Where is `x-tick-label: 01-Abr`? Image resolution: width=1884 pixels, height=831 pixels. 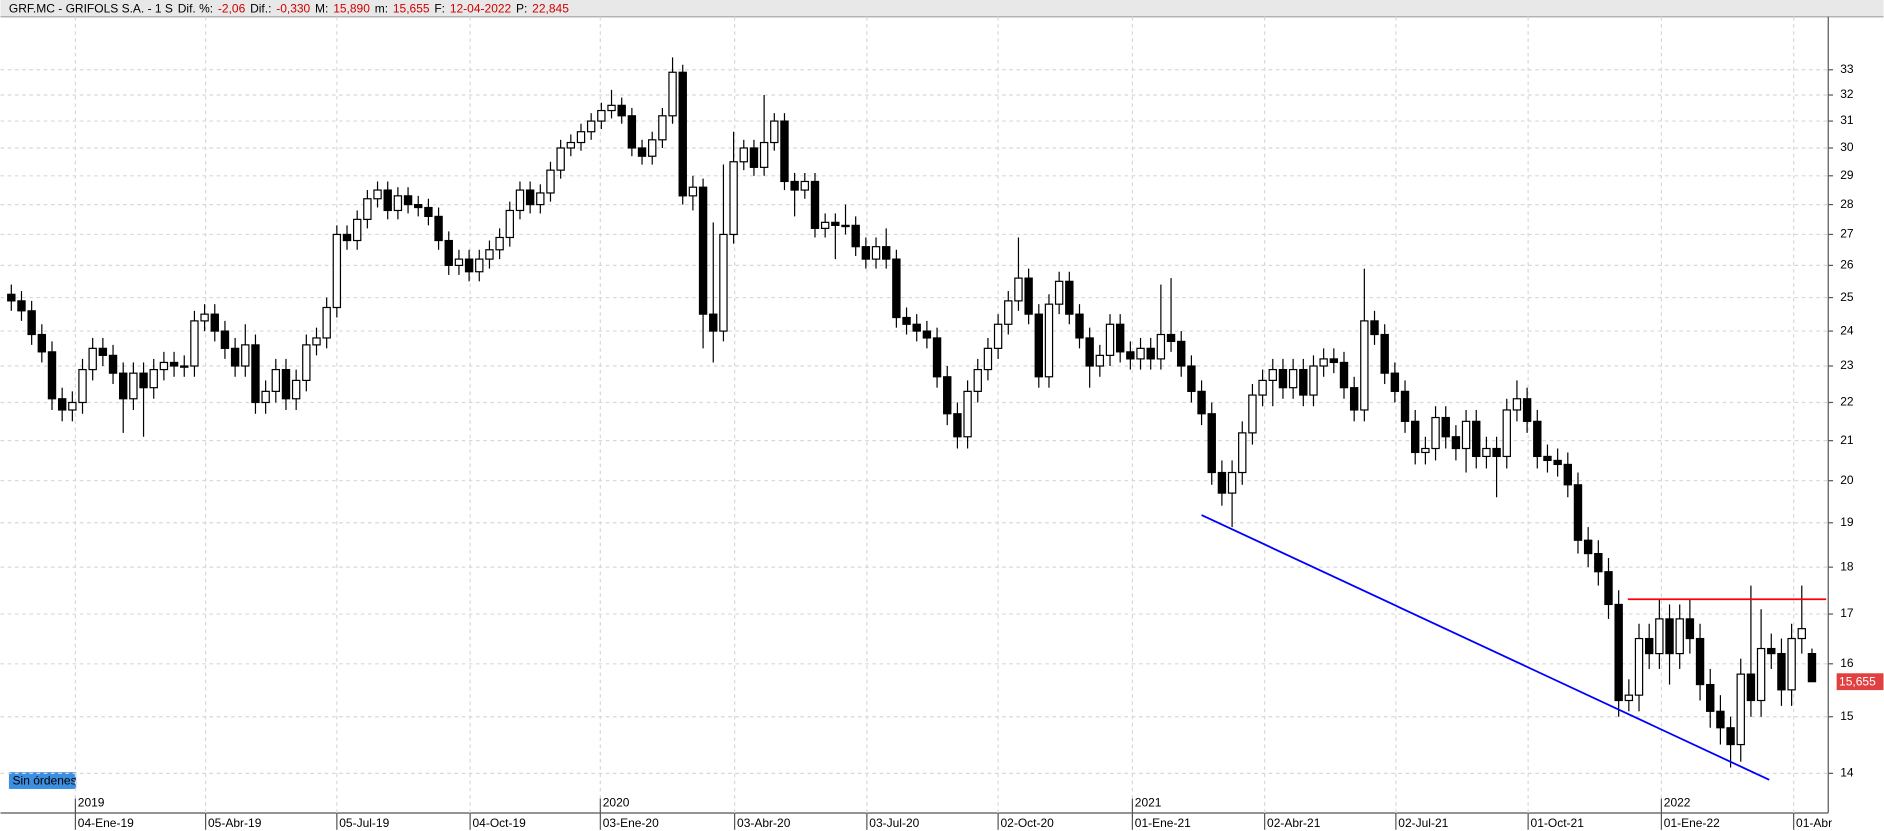
x-tick-label: 01-Abr is located at coordinates (1814, 823).